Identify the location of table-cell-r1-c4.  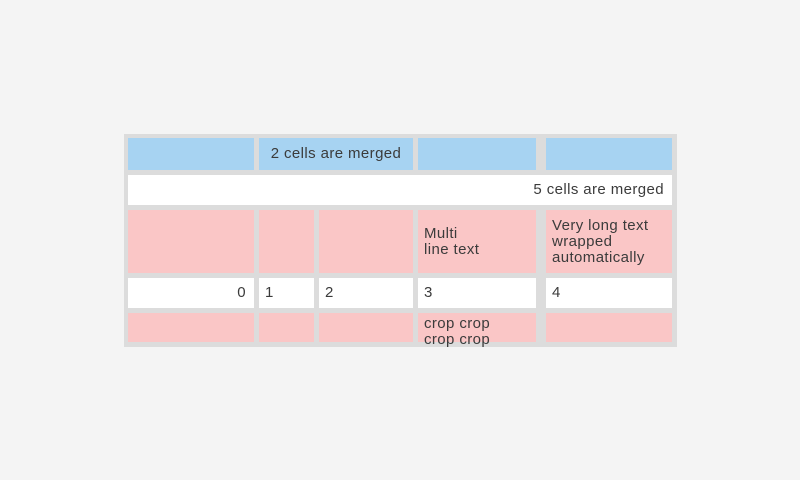
(477, 154).